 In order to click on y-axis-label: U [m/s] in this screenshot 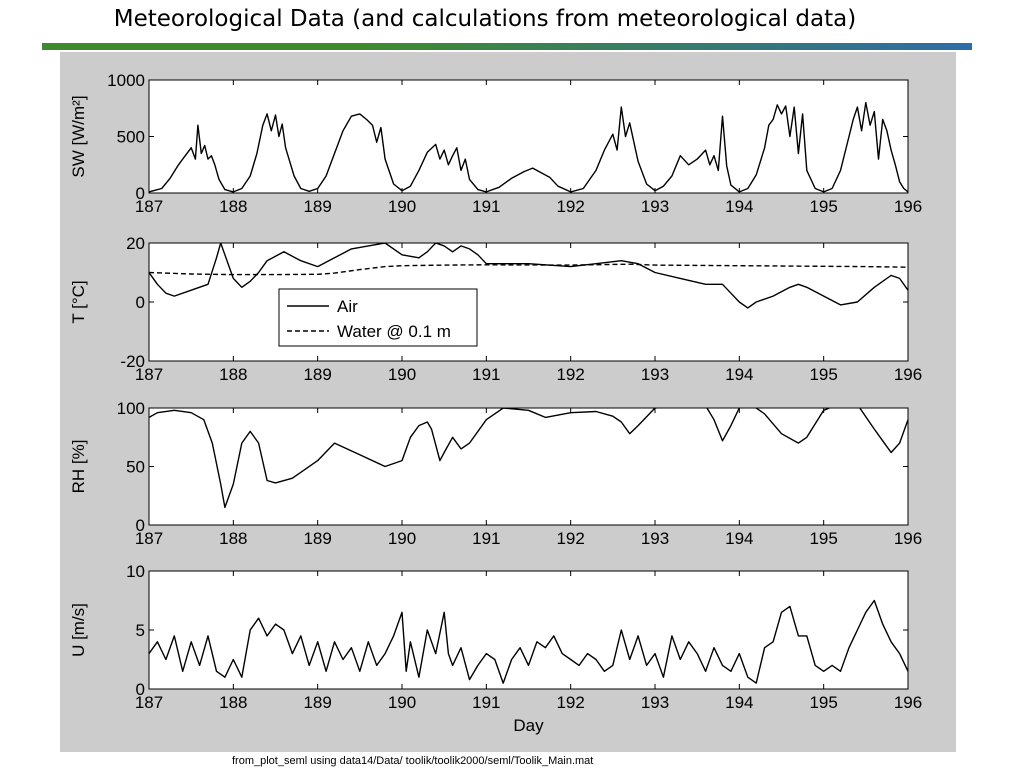, I will do `click(78, 630)`.